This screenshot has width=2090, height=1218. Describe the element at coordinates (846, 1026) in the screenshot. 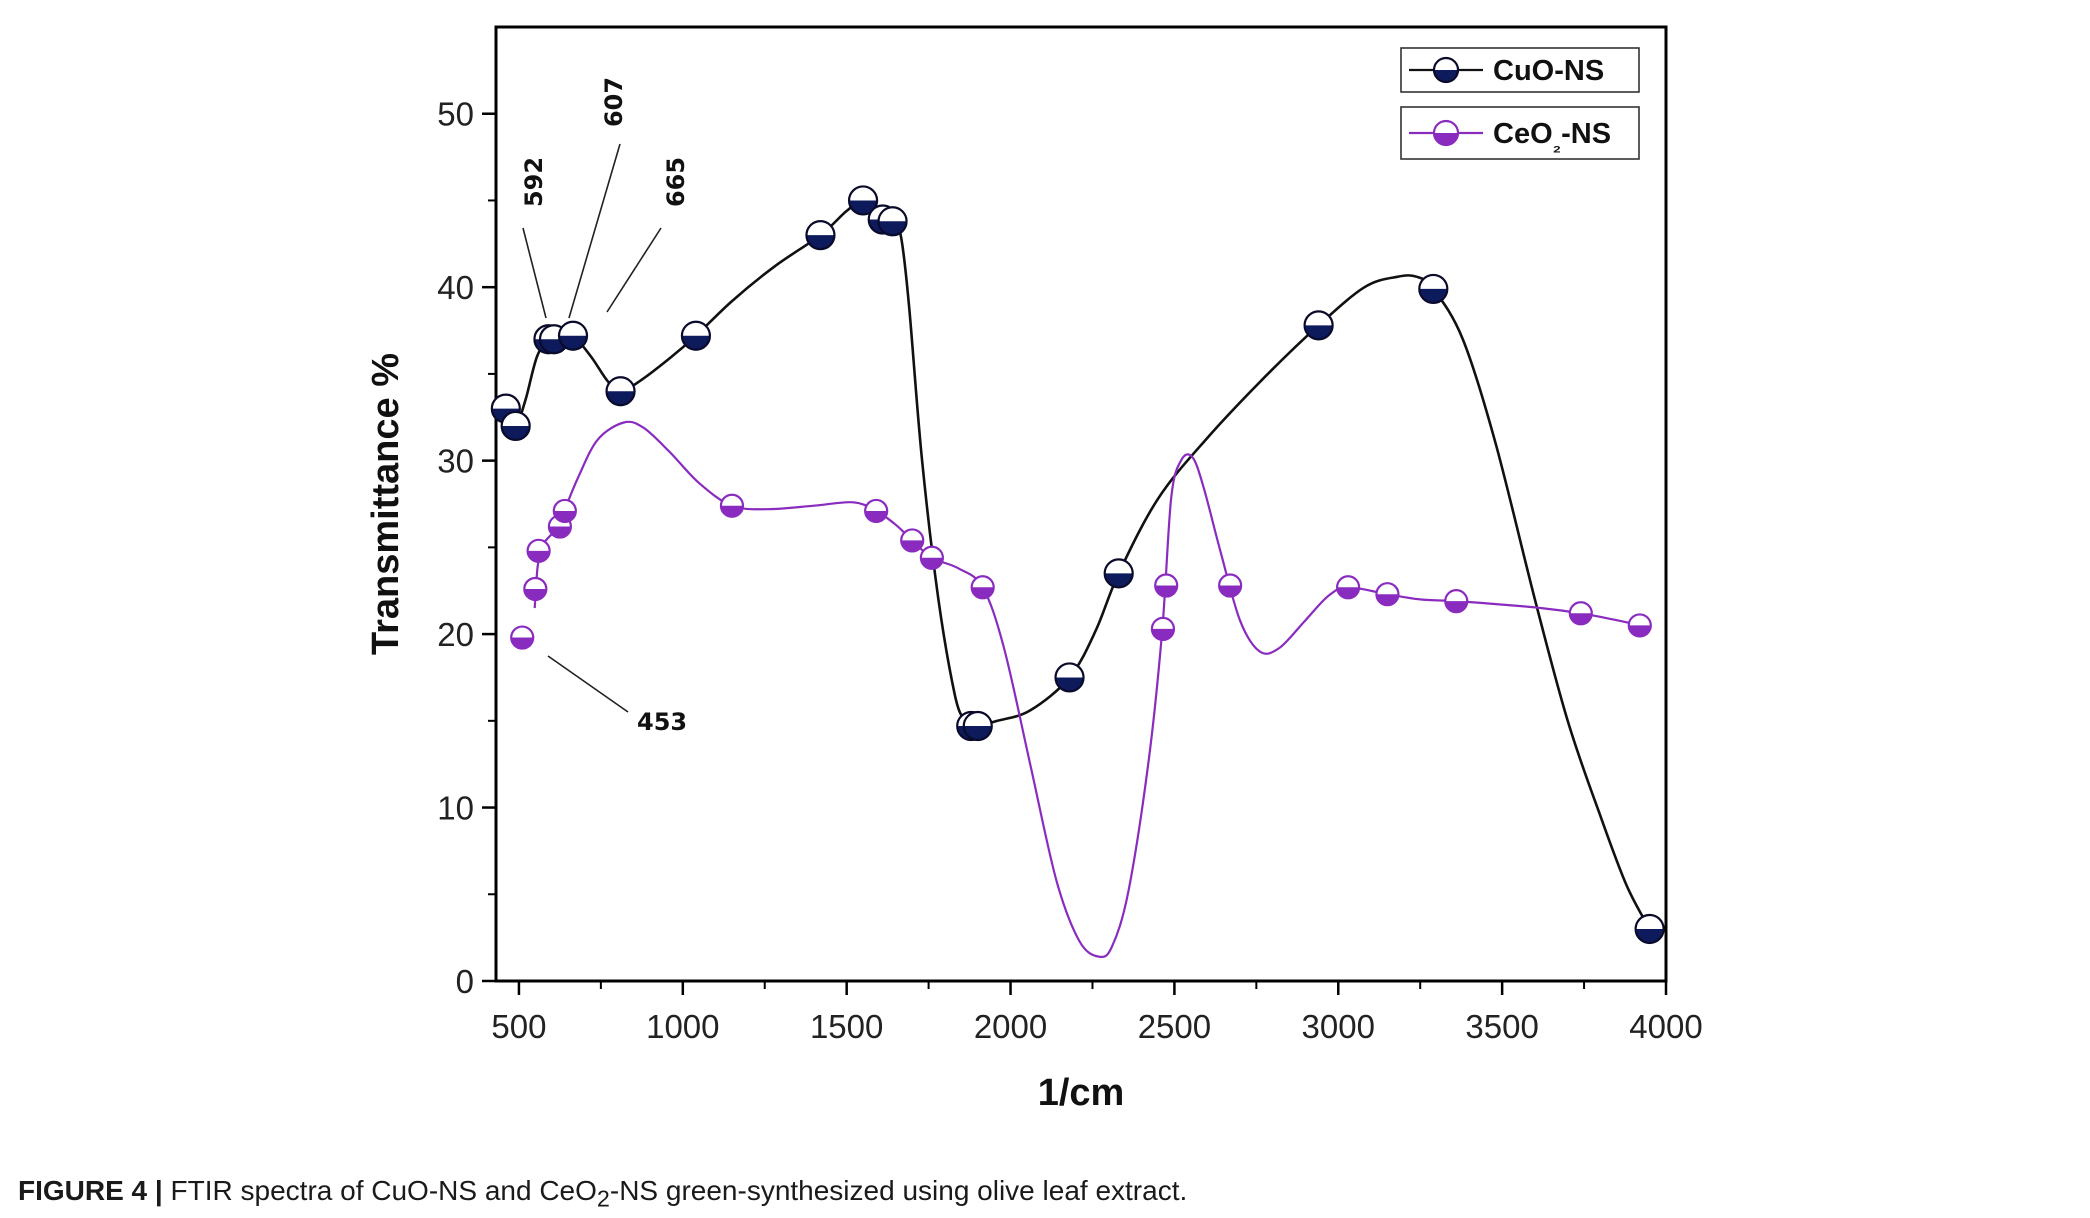

I see `x-tick-label: 1500` at that location.